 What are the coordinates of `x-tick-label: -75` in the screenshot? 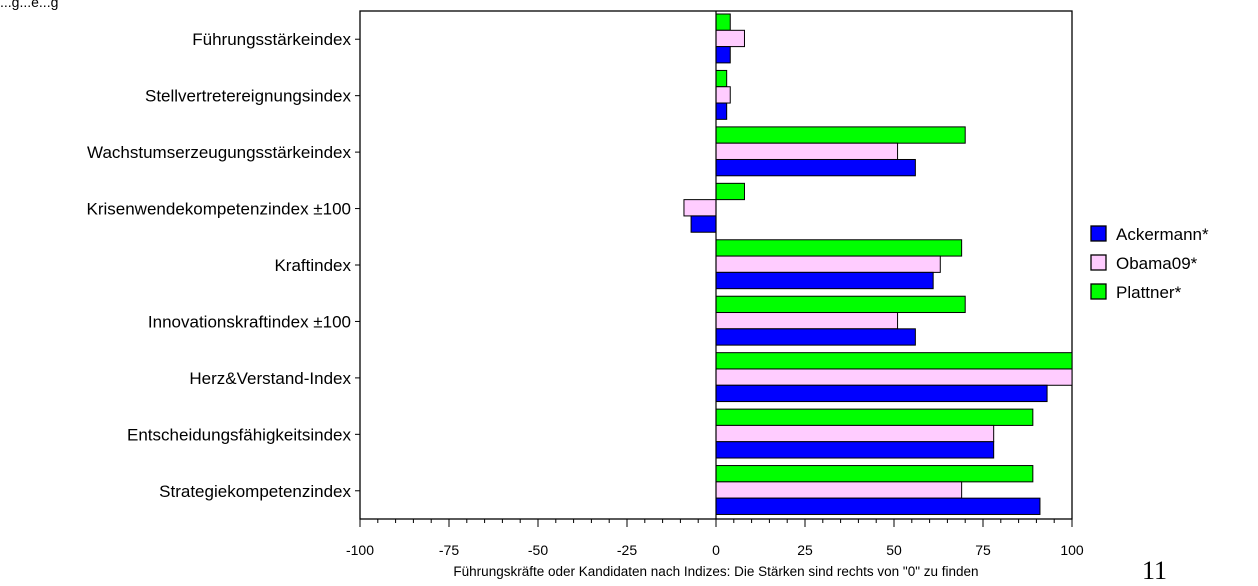 It's located at (449, 550).